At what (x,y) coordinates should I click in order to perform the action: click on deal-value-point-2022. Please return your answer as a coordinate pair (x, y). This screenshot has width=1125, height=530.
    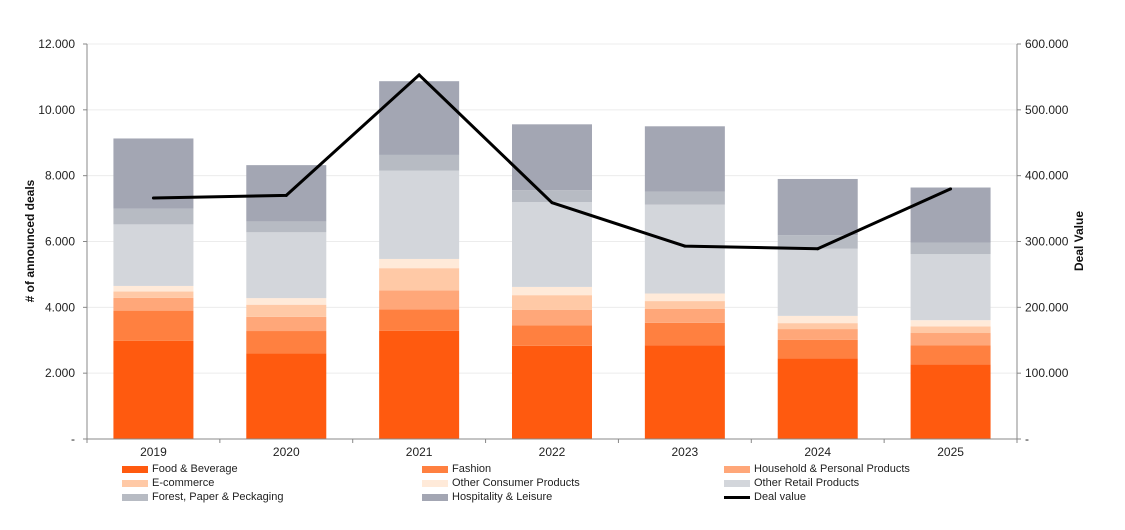
    Looking at the image, I should click on (552, 203).